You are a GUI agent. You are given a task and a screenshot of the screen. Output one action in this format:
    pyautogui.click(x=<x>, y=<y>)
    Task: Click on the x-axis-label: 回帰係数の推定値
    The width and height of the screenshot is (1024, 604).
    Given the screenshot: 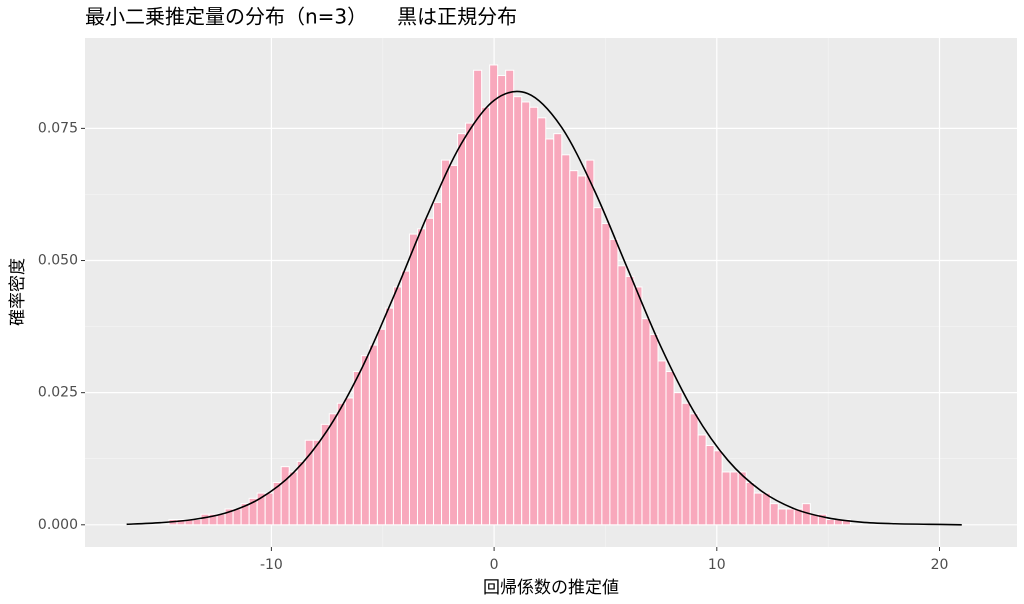 What is the action you would take?
    pyautogui.click(x=551, y=588)
    